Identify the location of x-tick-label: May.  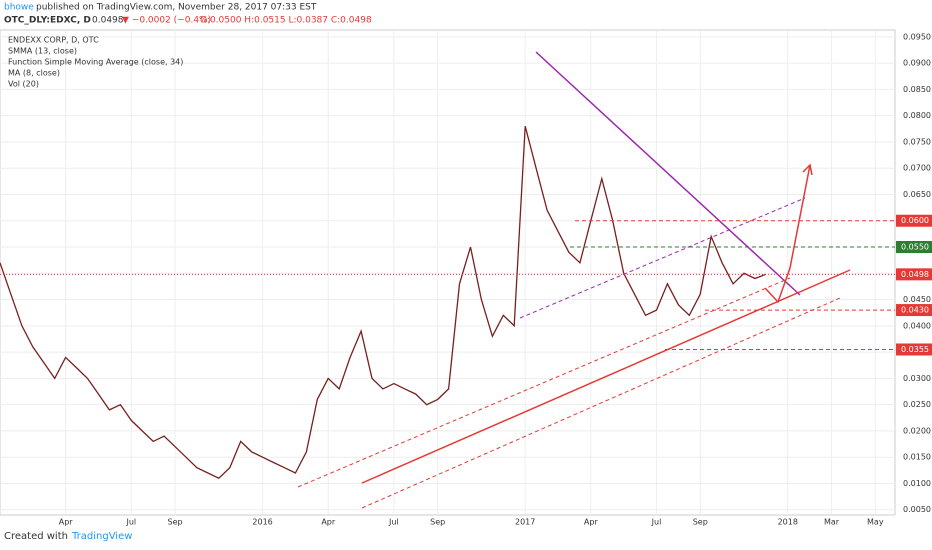
(875, 522).